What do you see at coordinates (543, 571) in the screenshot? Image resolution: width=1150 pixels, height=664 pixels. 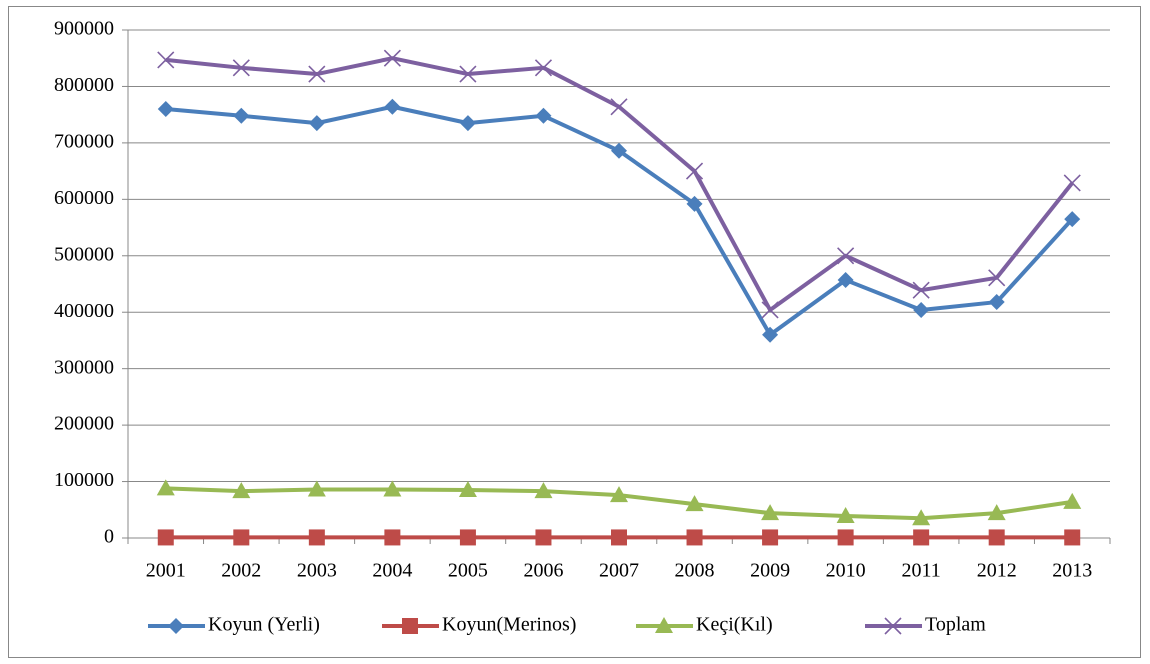 I see `x-tick-label: 2006` at bounding box center [543, 571].